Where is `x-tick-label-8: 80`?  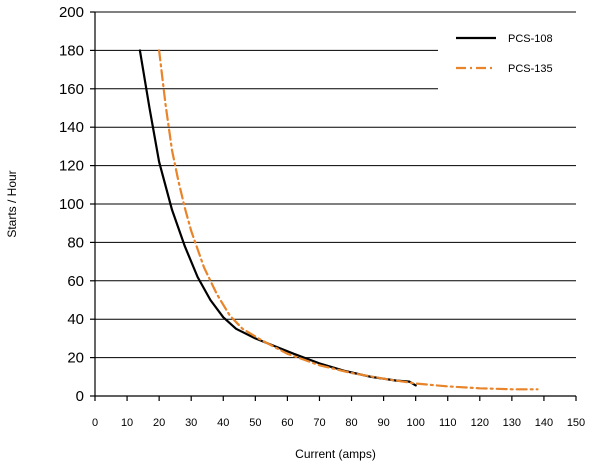
x-tick-label-8: 80 is located at coordinates (351, 423).